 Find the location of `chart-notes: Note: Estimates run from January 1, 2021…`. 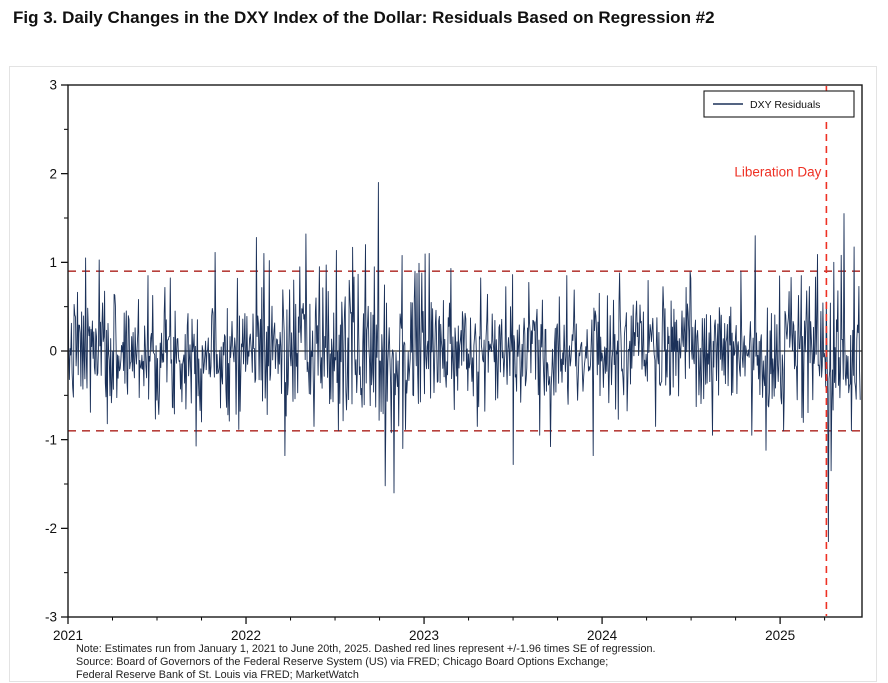

chart-notes: Note: Estimates run from January 1, 2021… is located at coordinates (443, 662).